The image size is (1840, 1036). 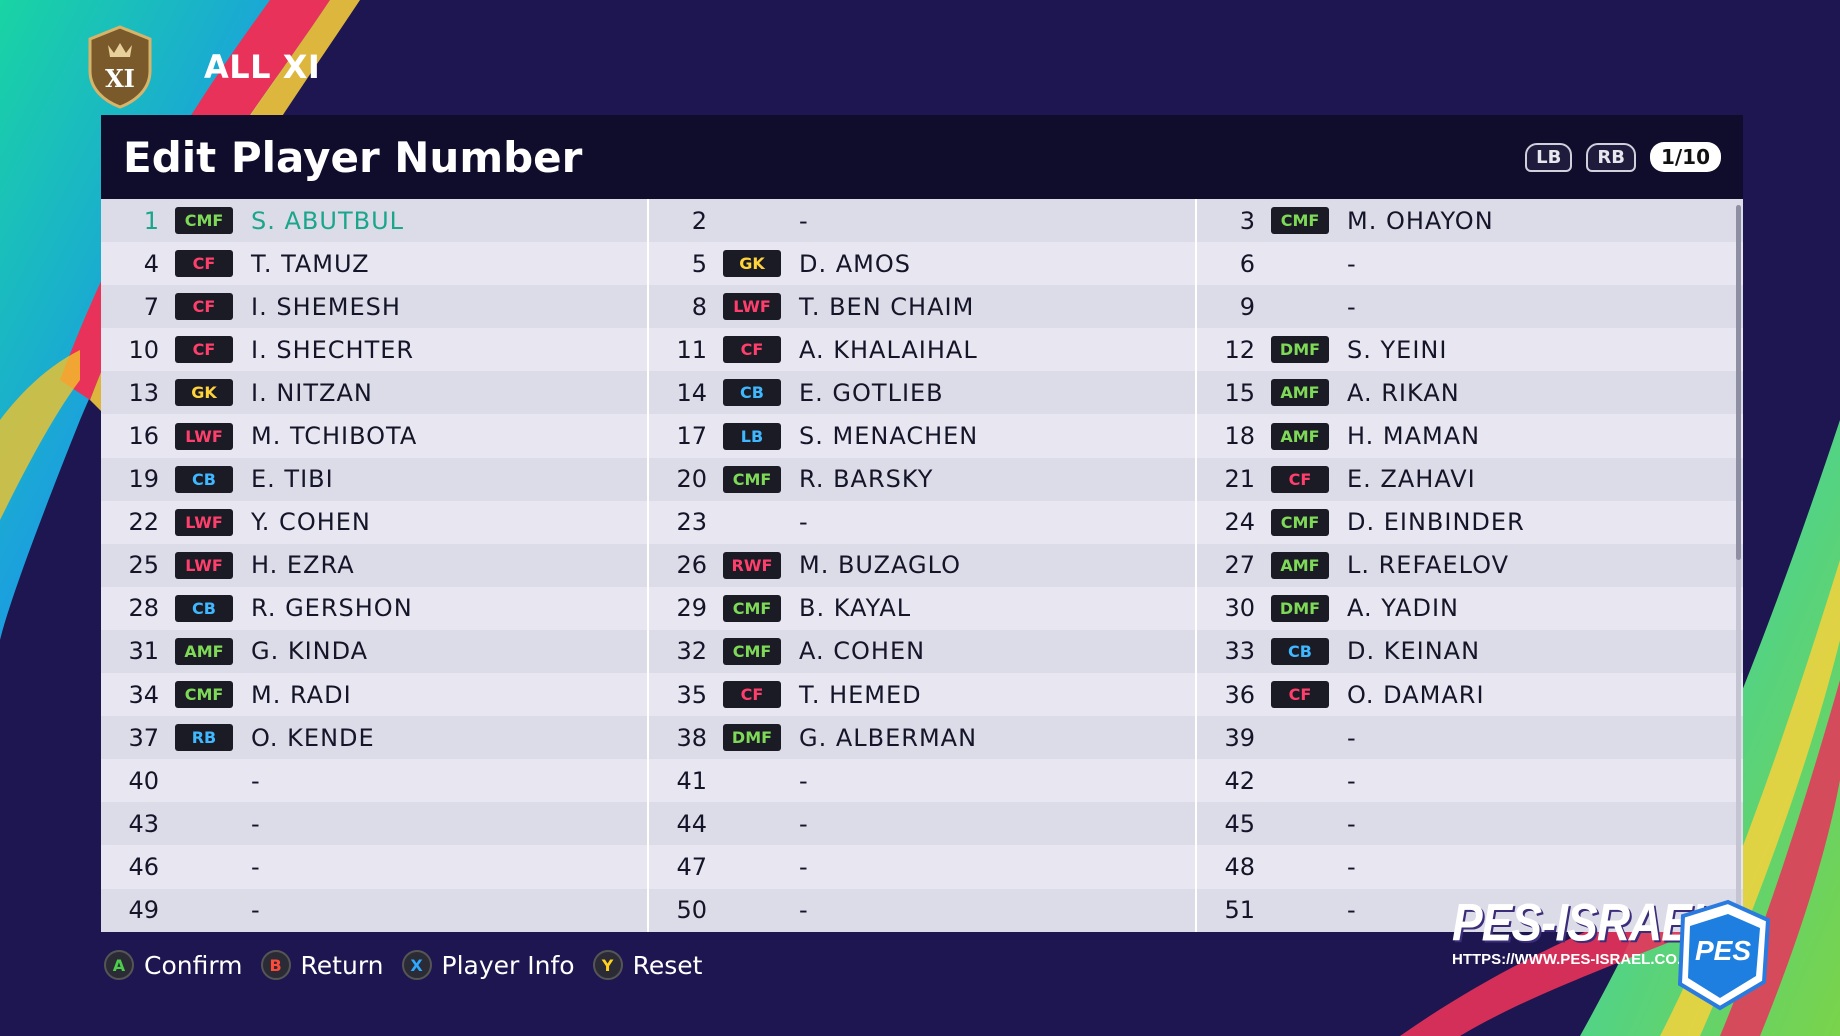 What do you see at coordinates (311, 522) in the screenshot?
I see `player-name: Y. COHEN` at bounding box center [311, 522].